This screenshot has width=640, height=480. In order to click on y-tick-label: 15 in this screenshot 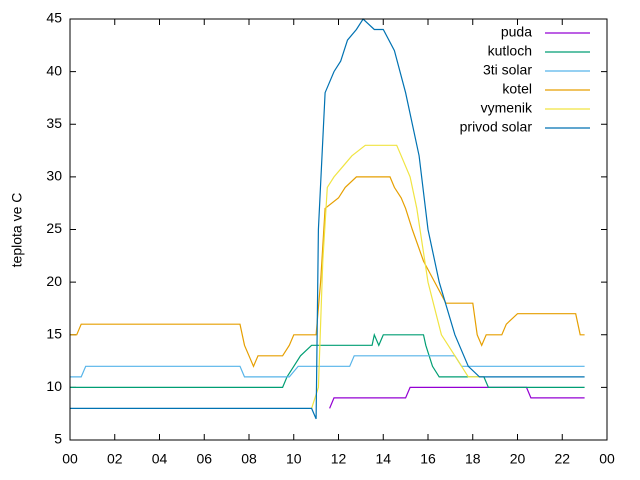, I will do `click(54, 333)`.